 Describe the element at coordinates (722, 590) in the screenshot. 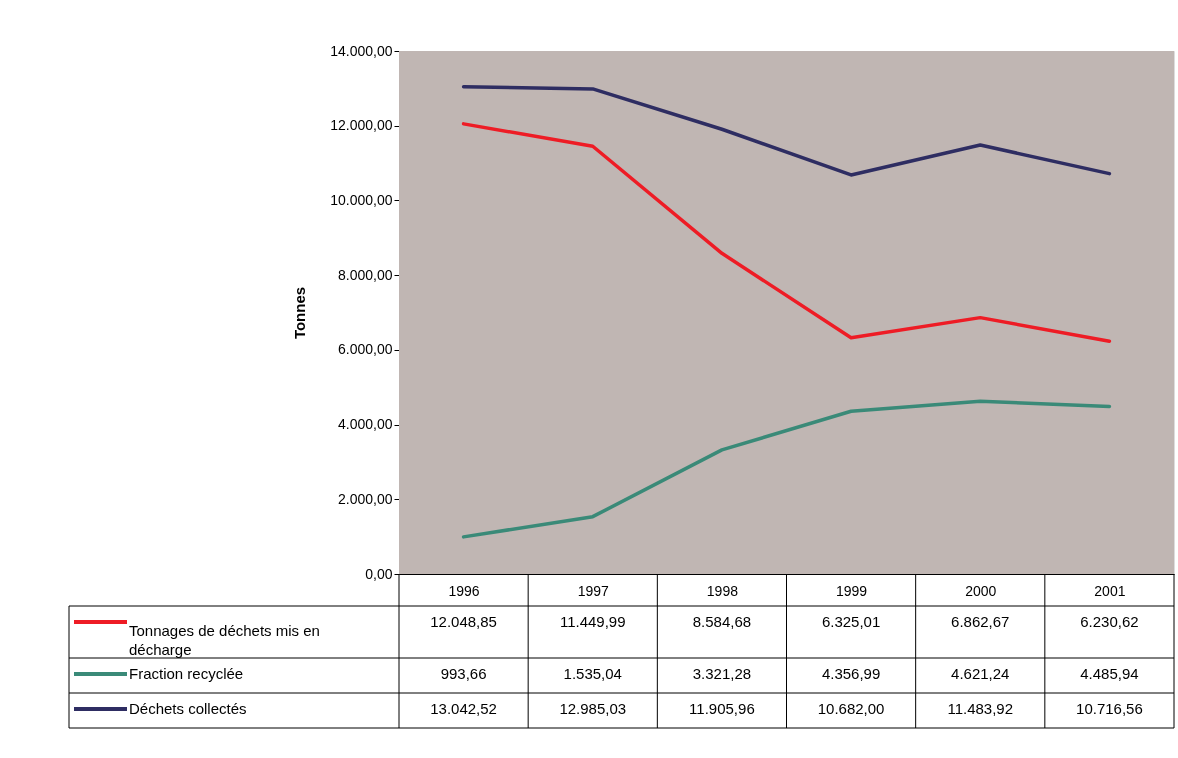

I see `x-tick-label: 1998` at that location.